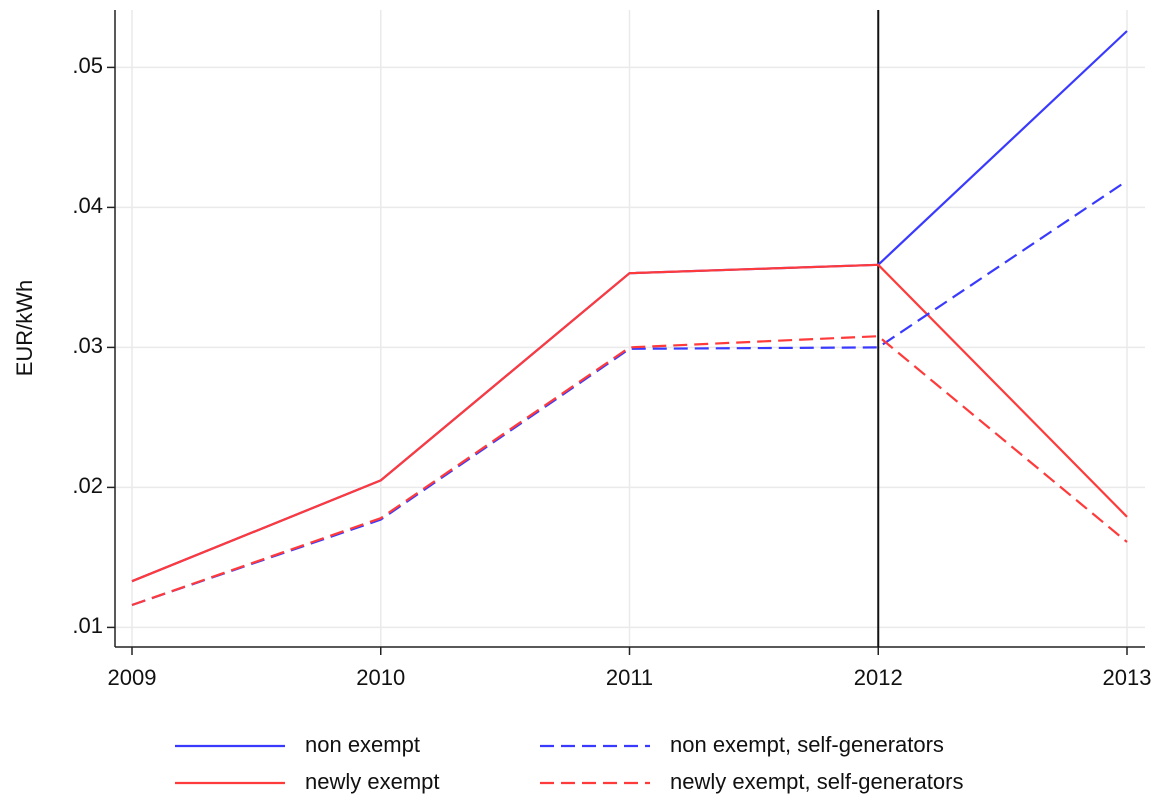  What do you see at coordinates (362, 744) in the screenshot?
I see `legend-label: non exempt` at bounding box center [362, 744].